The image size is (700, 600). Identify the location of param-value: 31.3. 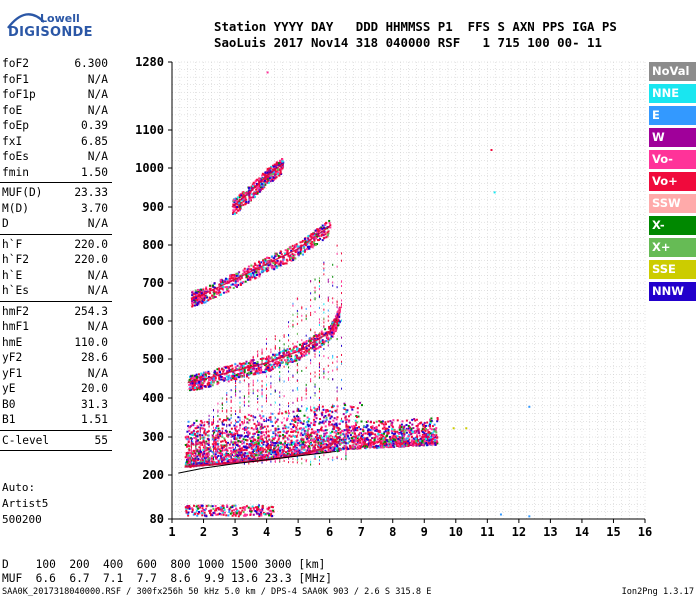
(94, 404).